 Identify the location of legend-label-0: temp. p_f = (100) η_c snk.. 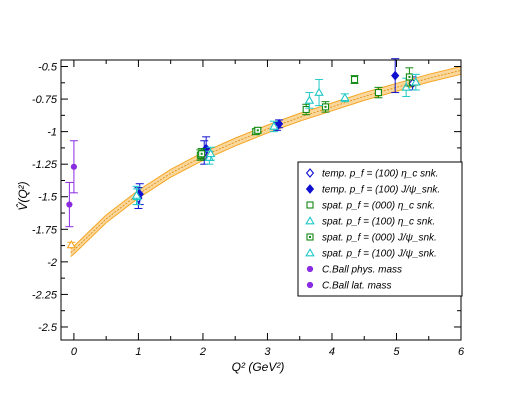
(380, 174).